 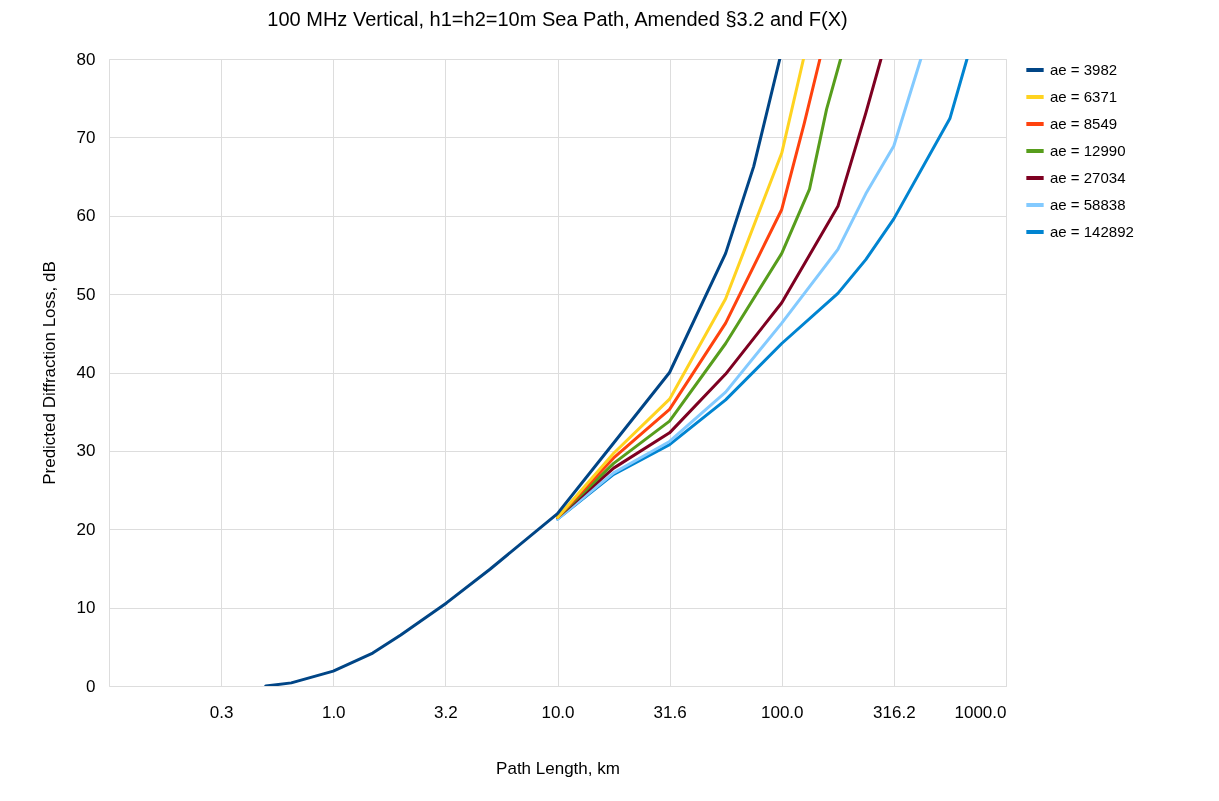 I want to click on x-tick-label: 316.2, so click(x=894, y=712).